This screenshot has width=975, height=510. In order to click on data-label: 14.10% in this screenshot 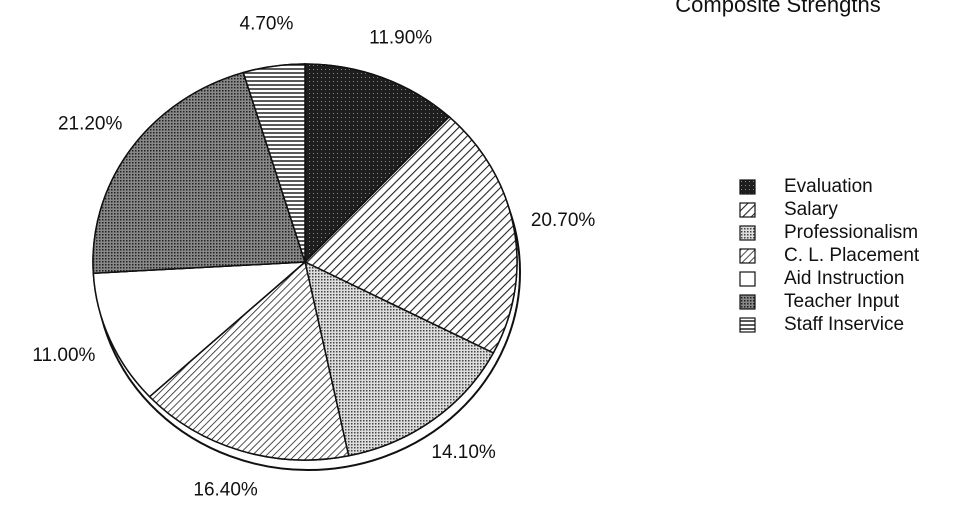, I will do `click(463, 452)`.